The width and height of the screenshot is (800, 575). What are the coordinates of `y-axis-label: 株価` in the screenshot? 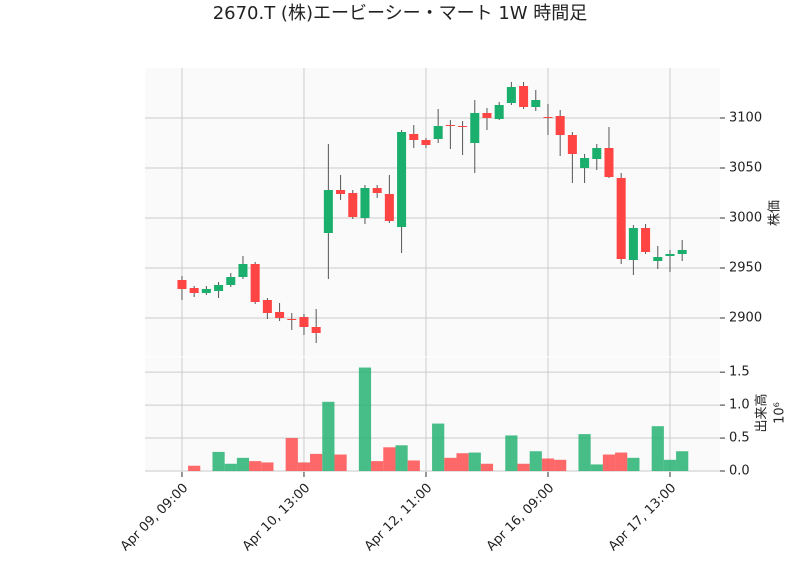 It's located at (775, 213).